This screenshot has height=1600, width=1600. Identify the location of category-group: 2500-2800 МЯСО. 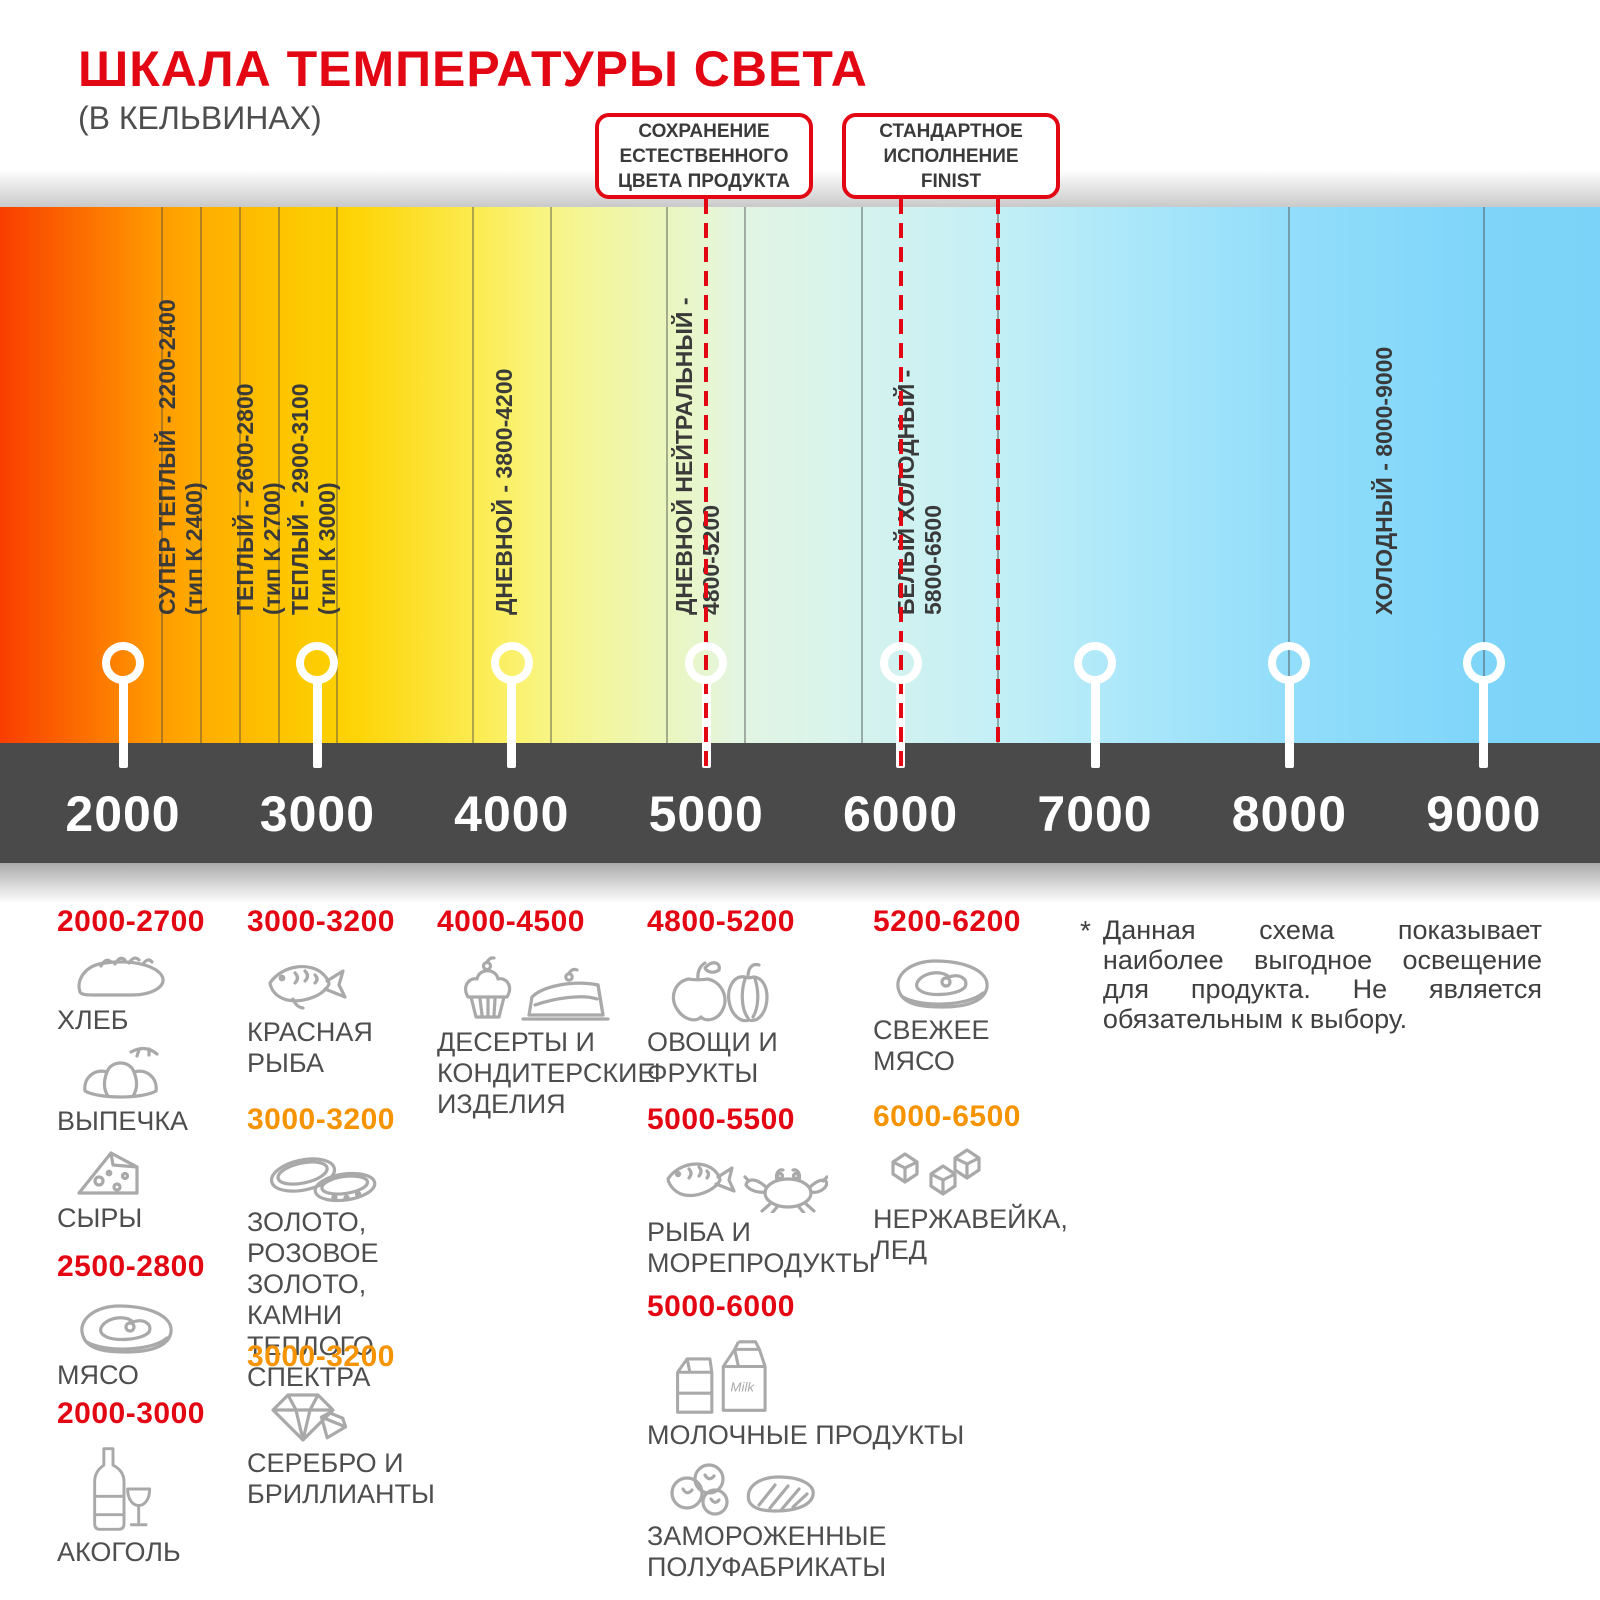
(149, 1323).